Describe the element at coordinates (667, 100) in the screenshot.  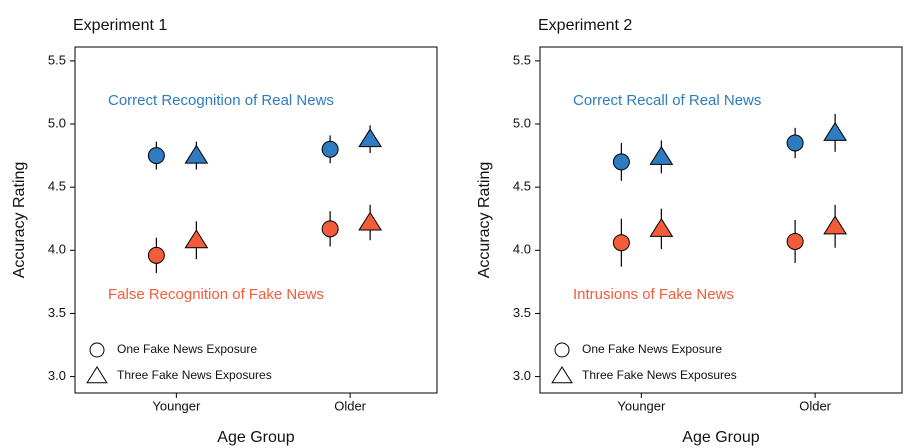
I see `group-label: Correct Recall of Real News` at that location.